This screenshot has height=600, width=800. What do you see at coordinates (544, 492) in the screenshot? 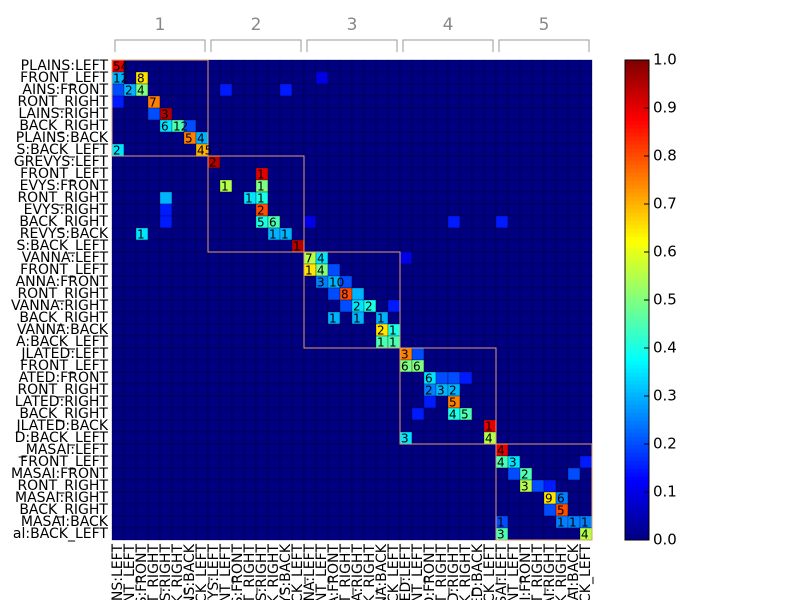
I see `group-box` at bounding box center [544, 492].